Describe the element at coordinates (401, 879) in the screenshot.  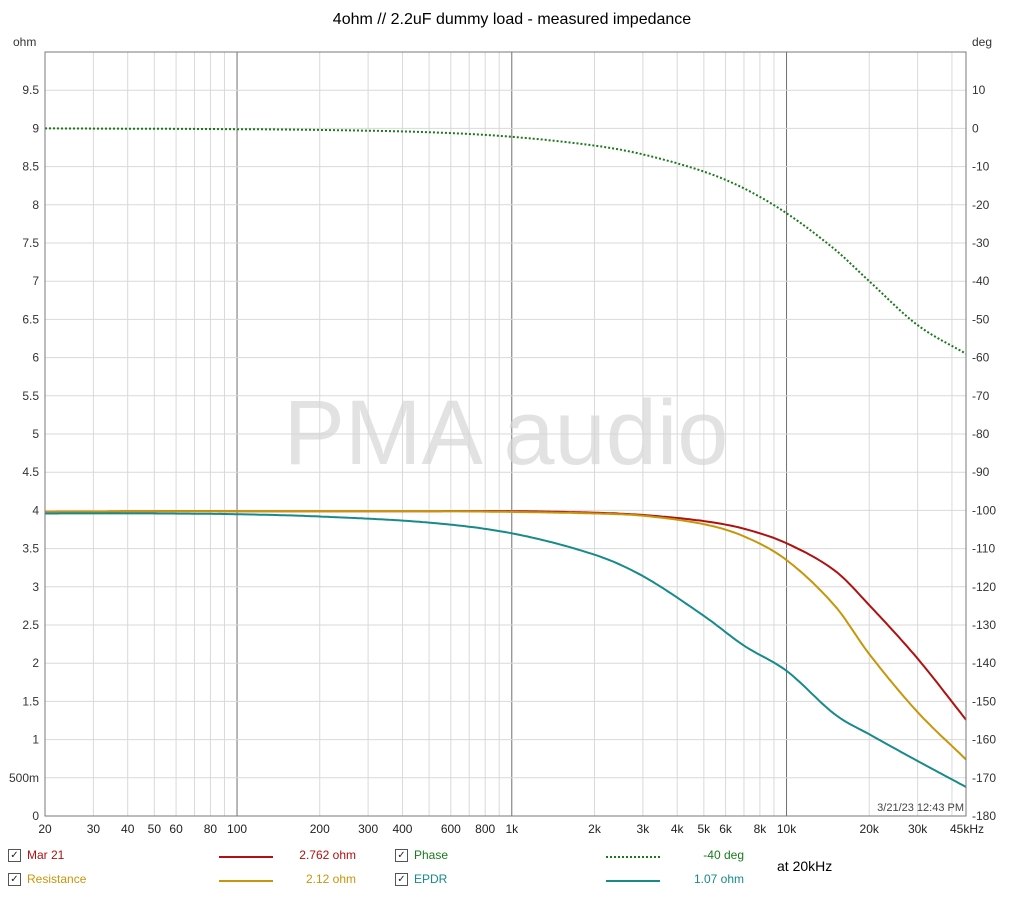
I see `epdr-checkbox: ✓` at that location.